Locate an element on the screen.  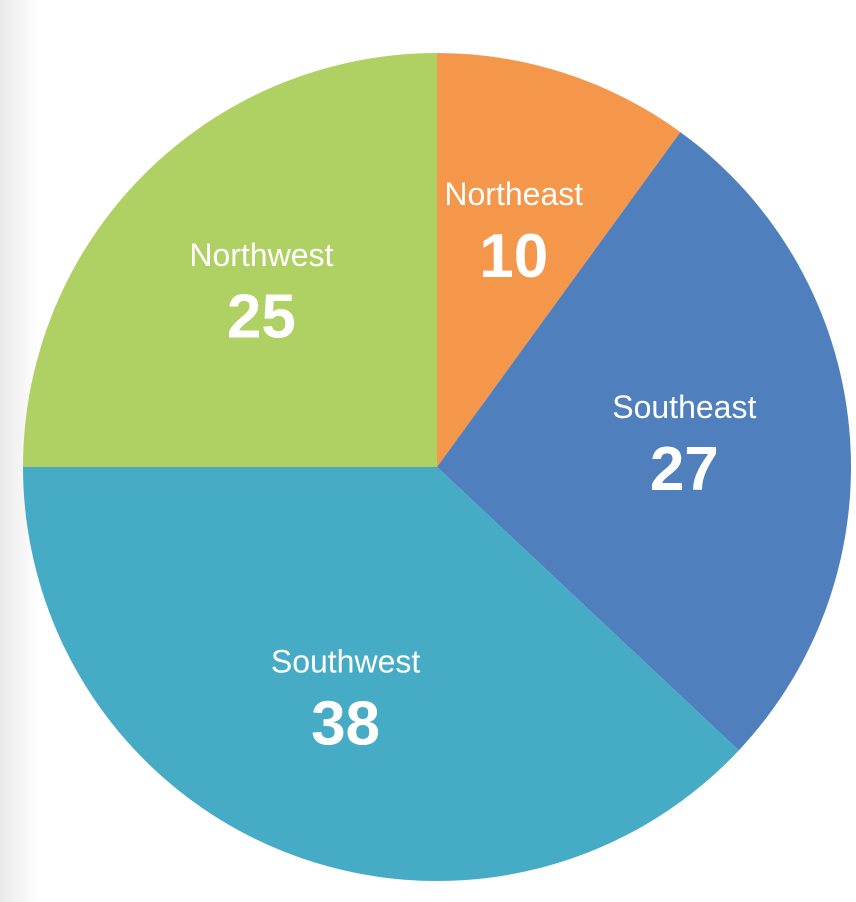
slice-value: 25 is located at coordinates (261, 317).